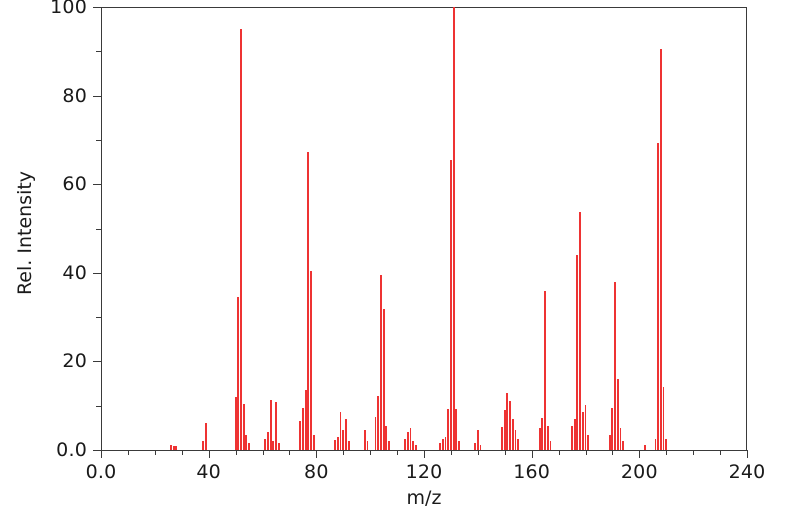 The width and height of the screenshot is (799, 516). I want to click on y-tick-label: 100, so click(68, 9).